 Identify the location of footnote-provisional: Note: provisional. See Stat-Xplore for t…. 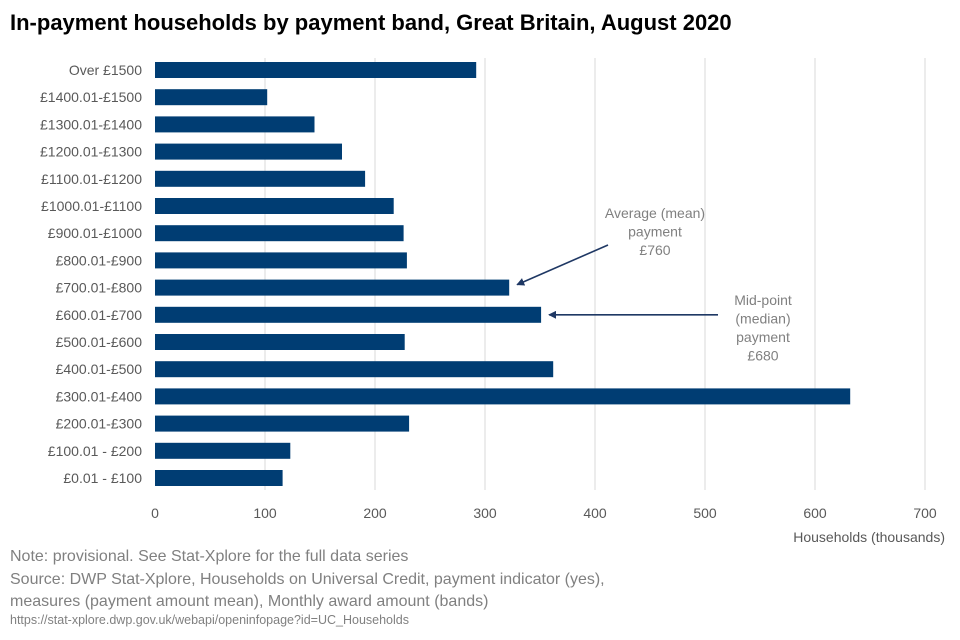
(209, 556).